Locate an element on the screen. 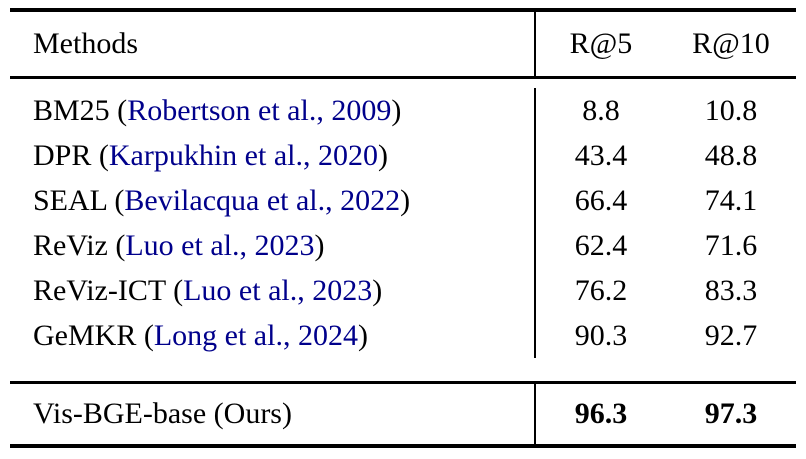 The height and width of the screenshot is (459, 806). header-metric-r5: R@5 is located at coordinates (601, 43).